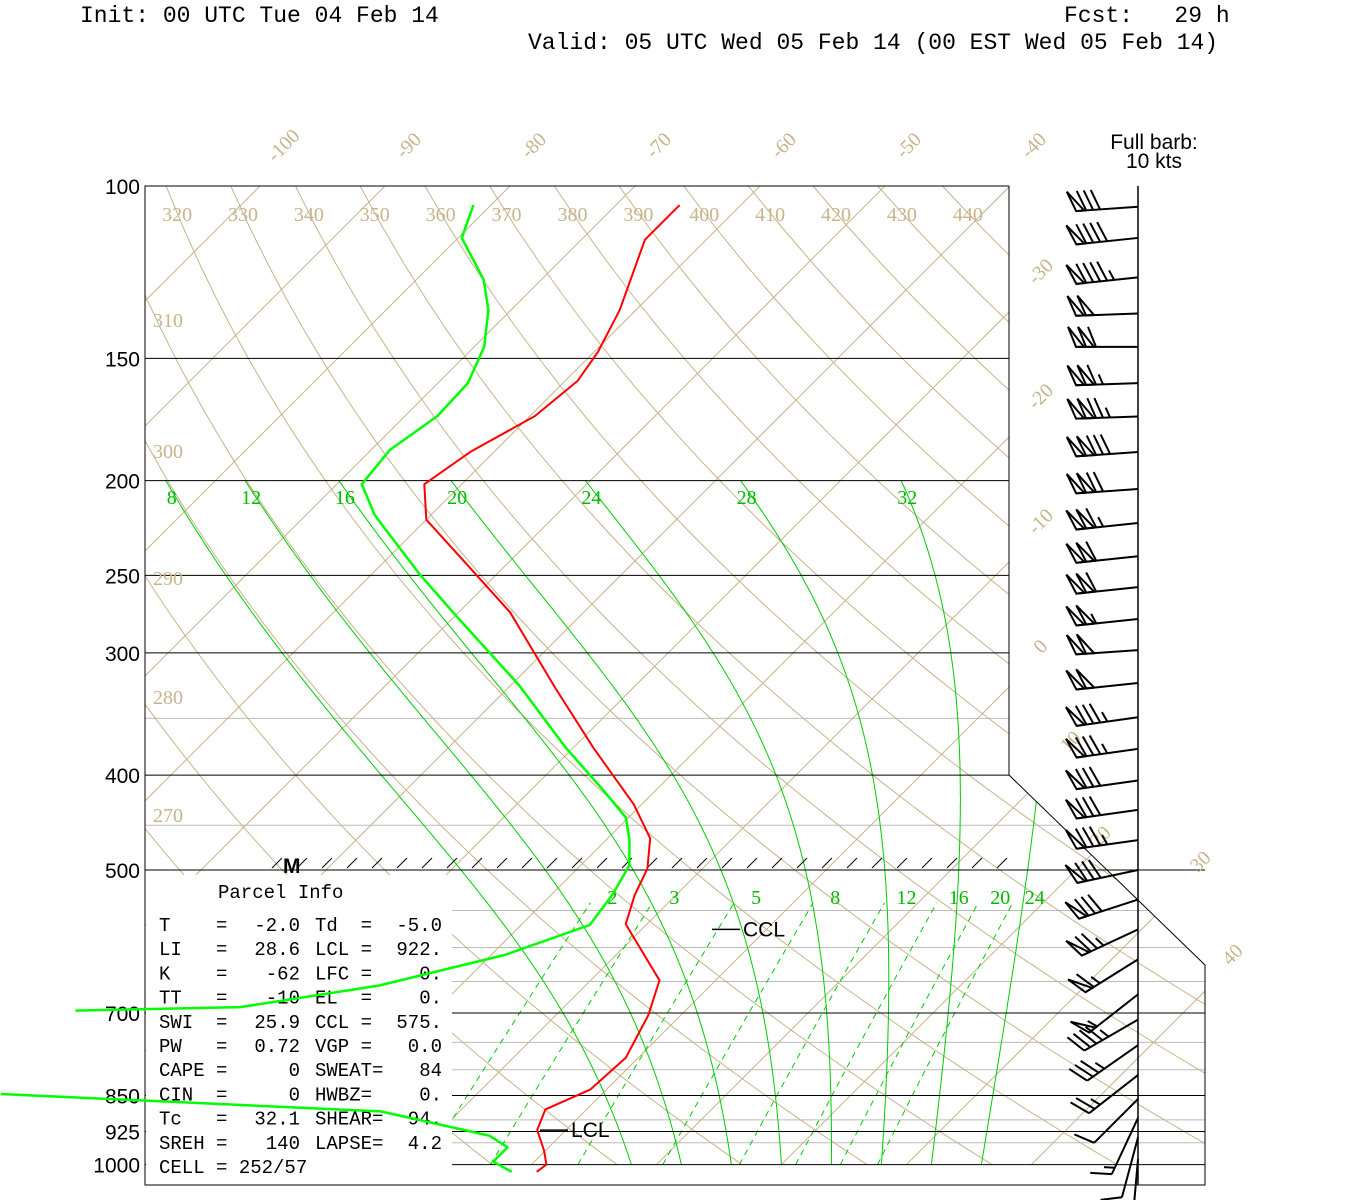 This screenshot has width=1350, height=1200. I want to click on parcel-info-value: 32.1, so click(277, 1120).